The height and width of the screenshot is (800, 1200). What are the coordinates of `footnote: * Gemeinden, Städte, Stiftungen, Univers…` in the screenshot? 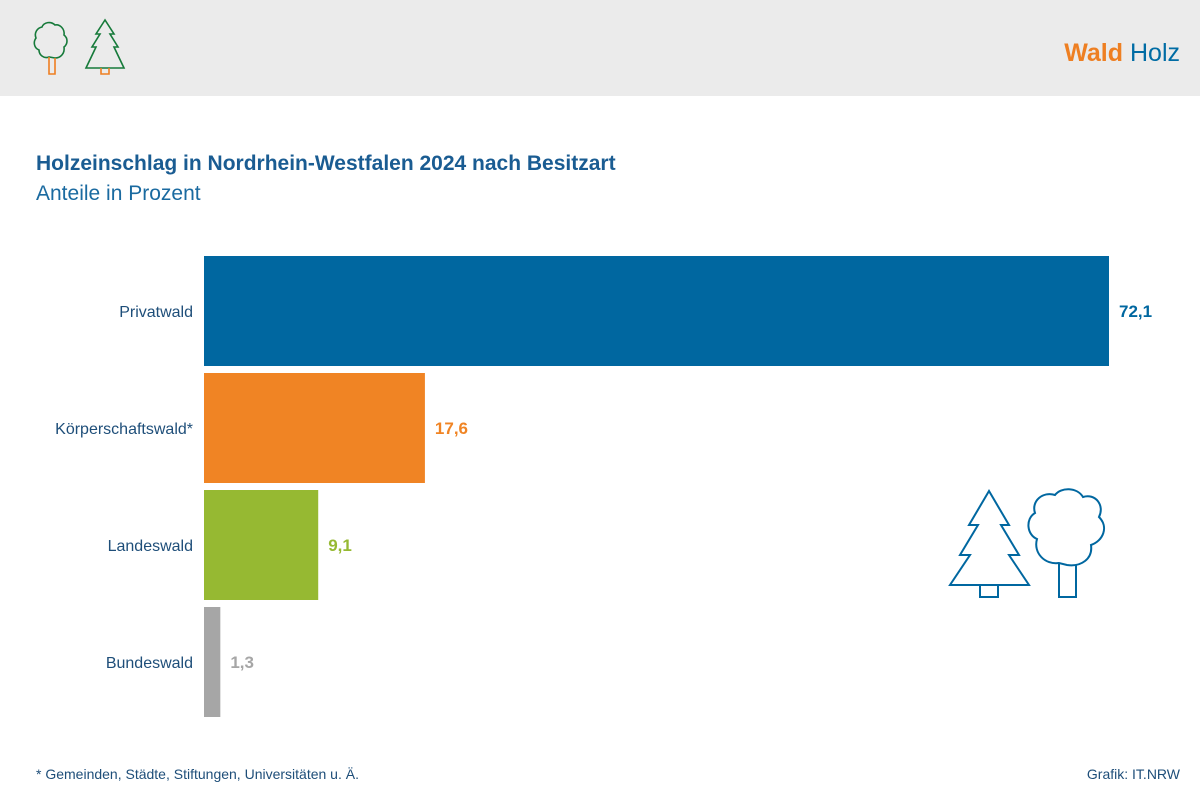 It's located at (197, 774).